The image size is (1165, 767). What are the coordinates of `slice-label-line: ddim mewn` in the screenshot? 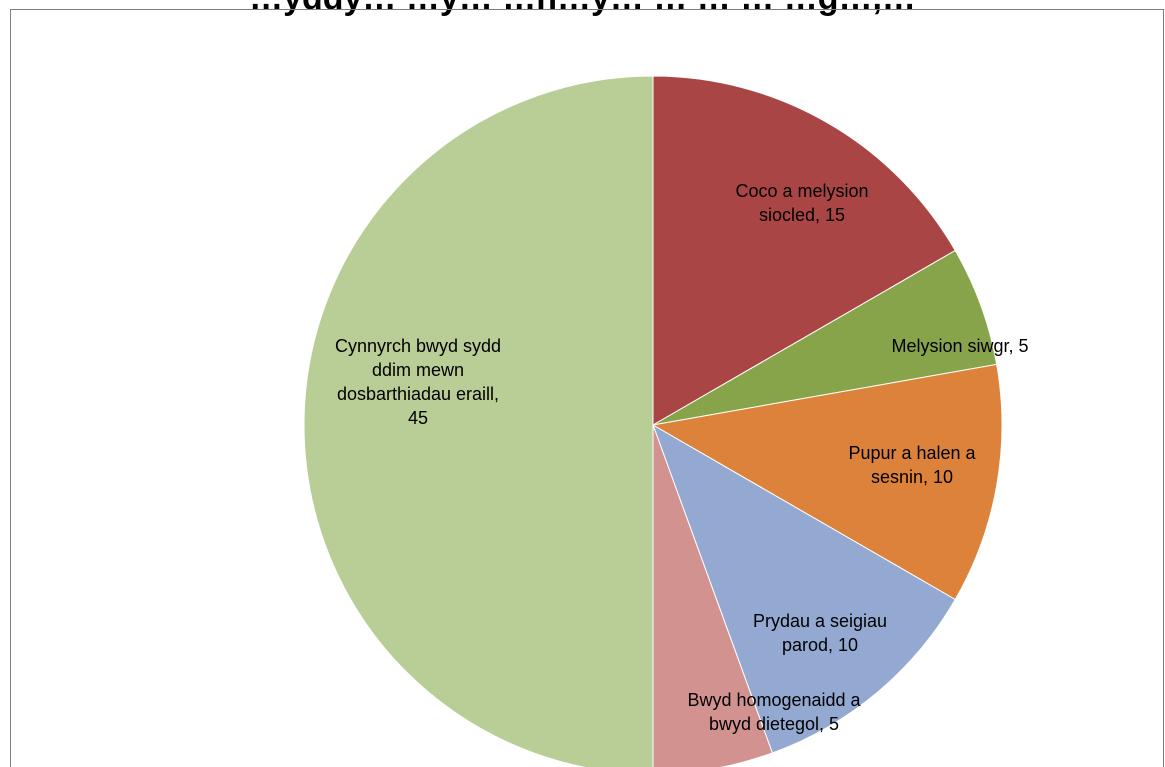 It's located at (418, 370).